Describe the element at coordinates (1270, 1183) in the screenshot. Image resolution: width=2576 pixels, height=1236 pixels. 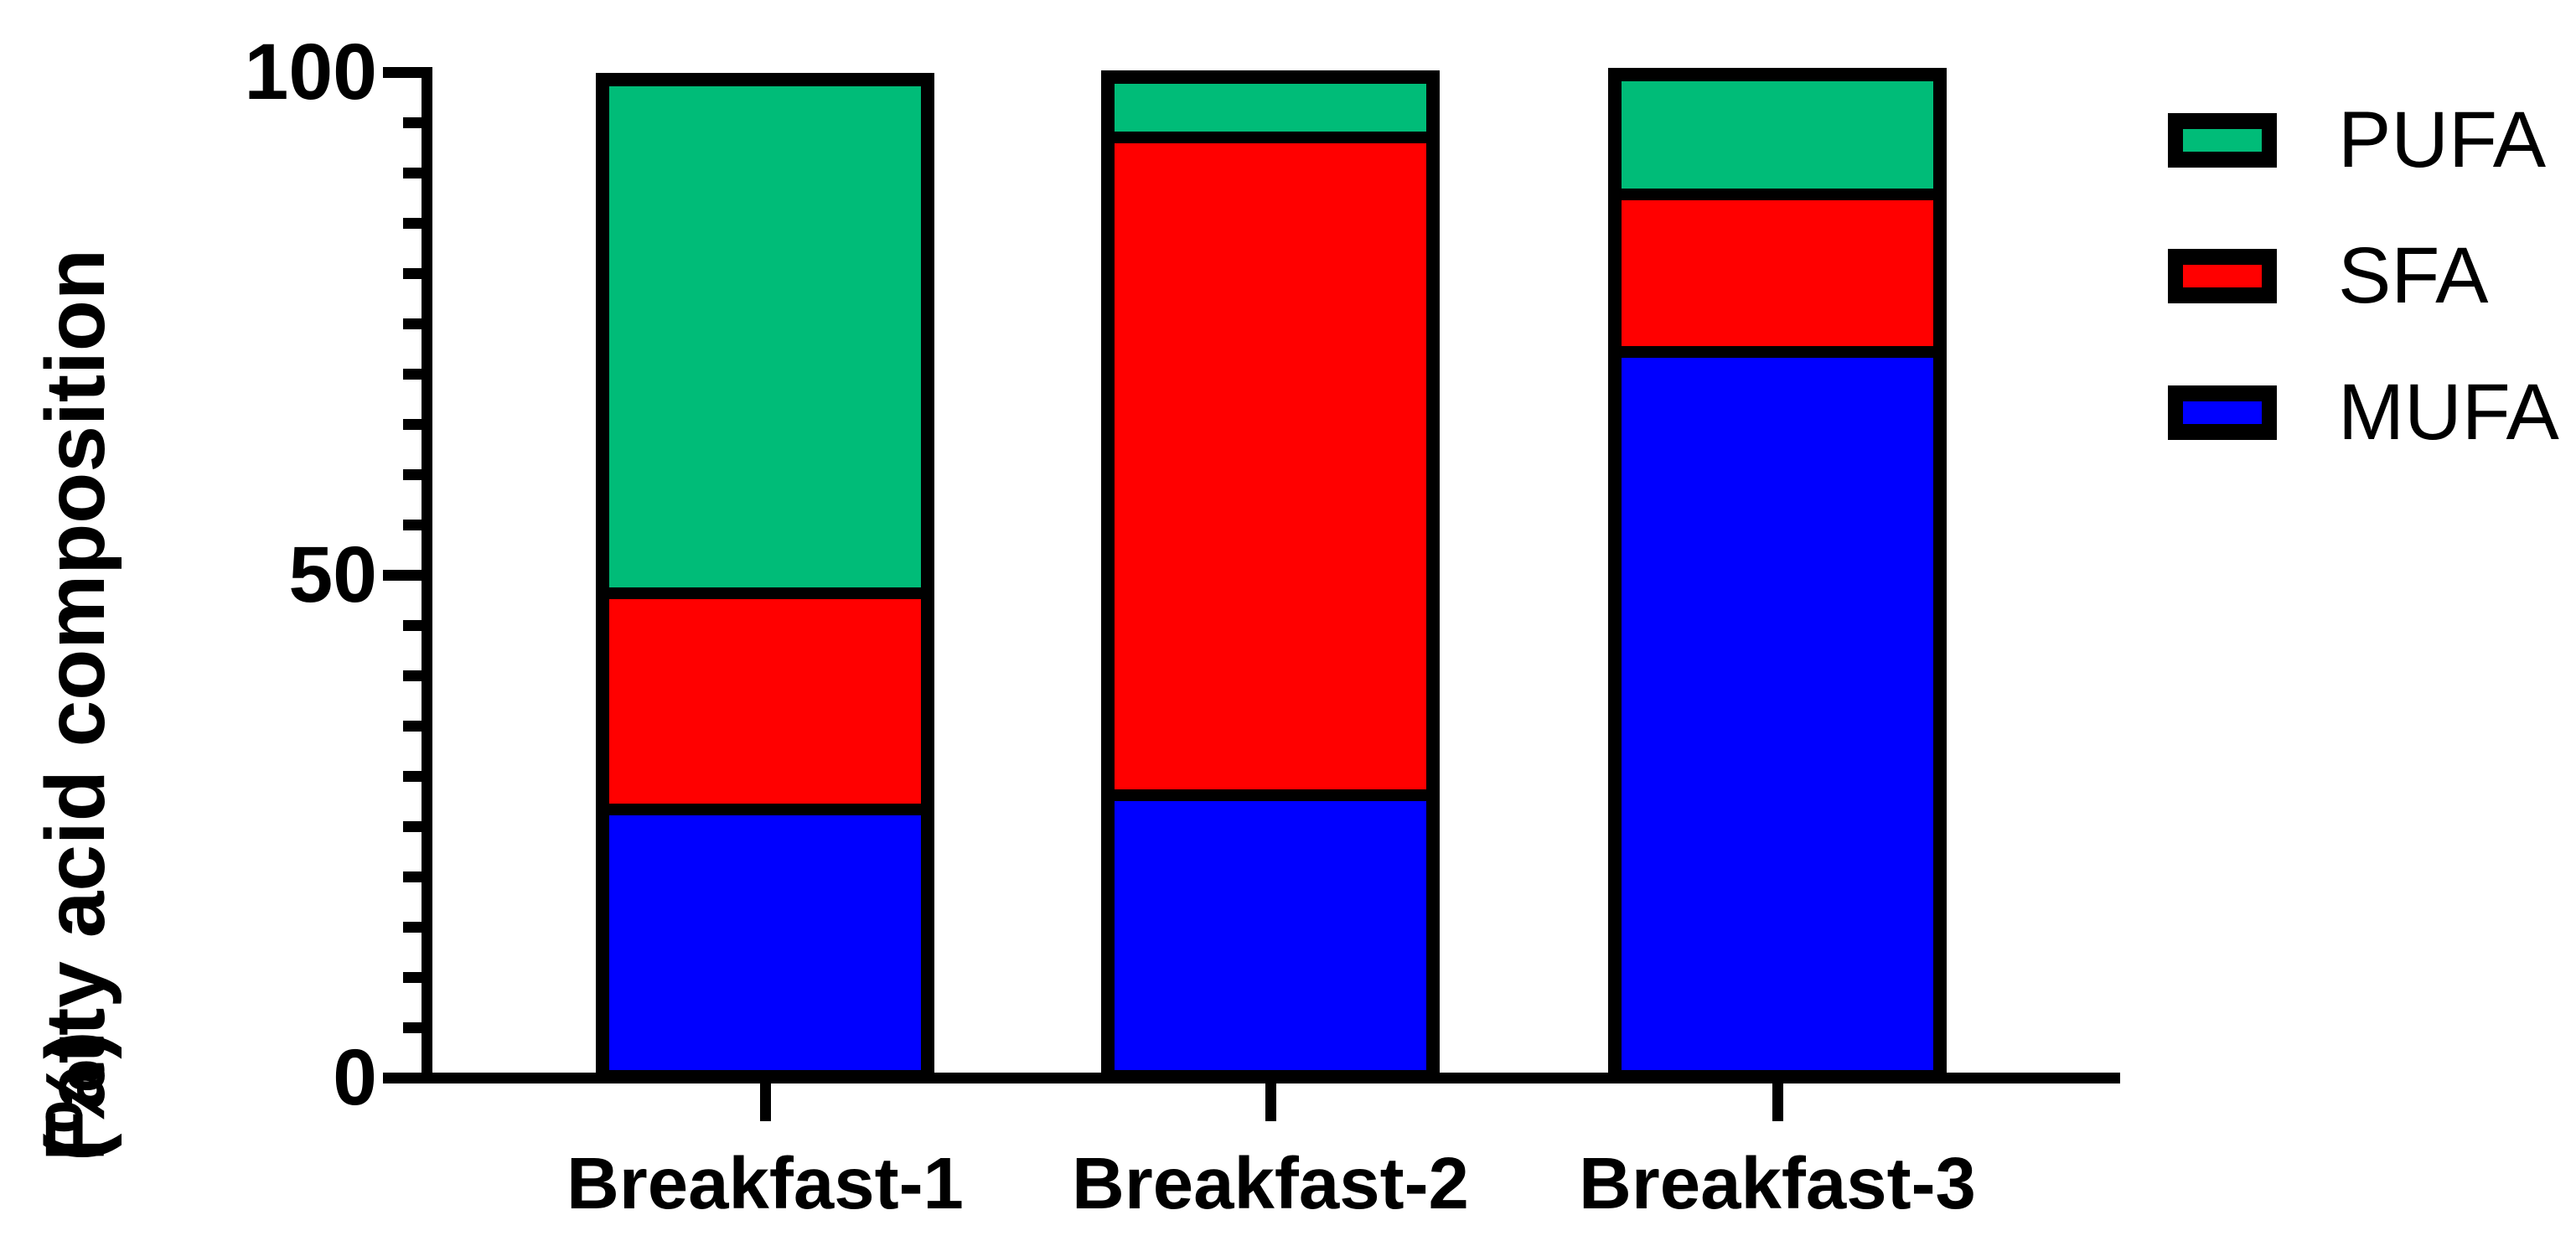
I see `x-category-label: Breakfast-2` at that location.